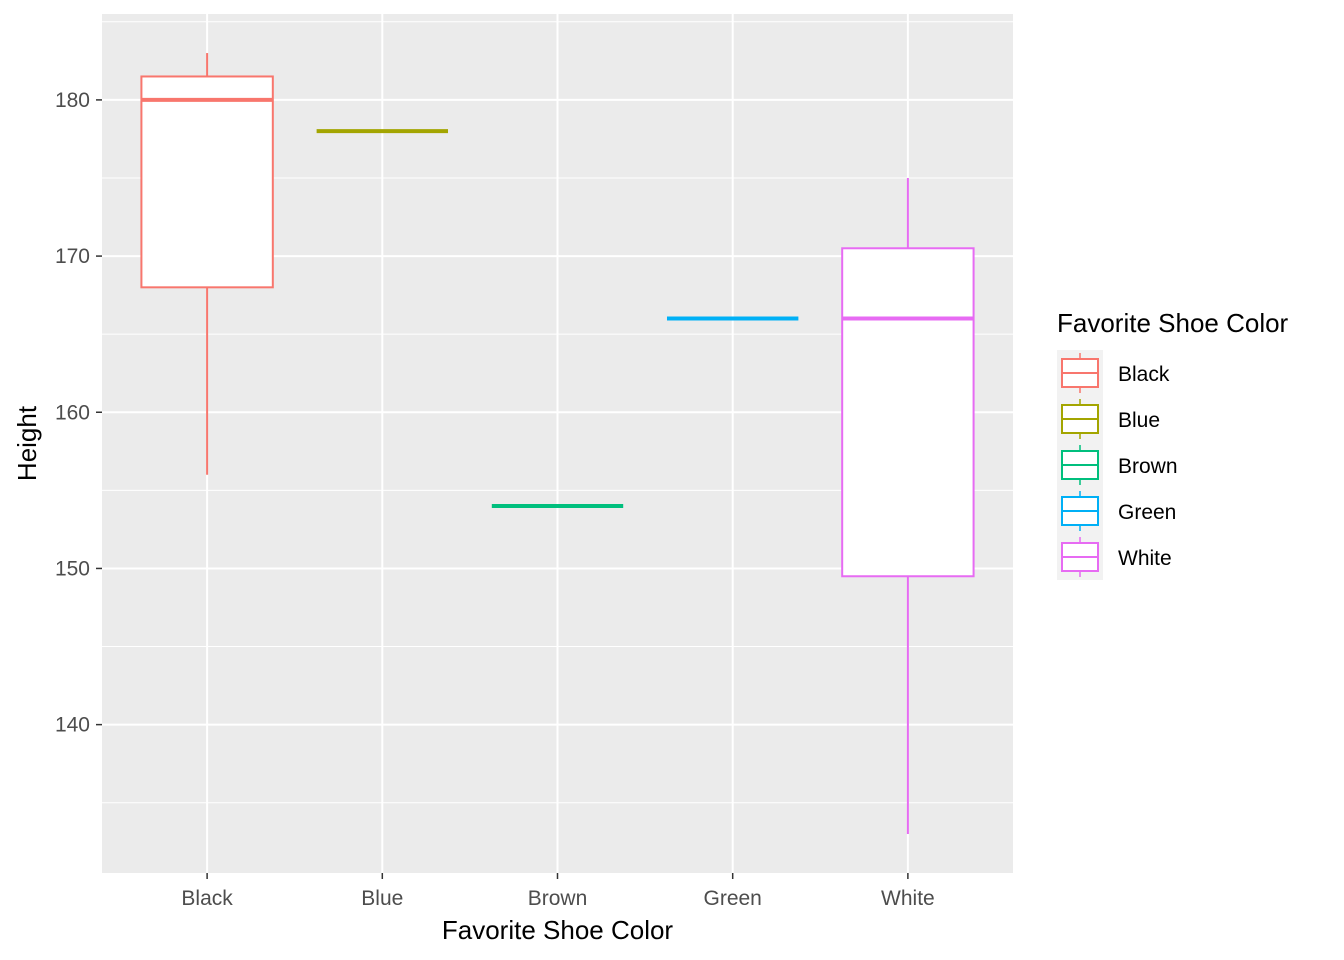 Image resolution: width=1344 pixels, height=960 pixels. Describe the element at coordinates (72, 256) in the screenshot. I see `y-tick-label: 170` at that location.